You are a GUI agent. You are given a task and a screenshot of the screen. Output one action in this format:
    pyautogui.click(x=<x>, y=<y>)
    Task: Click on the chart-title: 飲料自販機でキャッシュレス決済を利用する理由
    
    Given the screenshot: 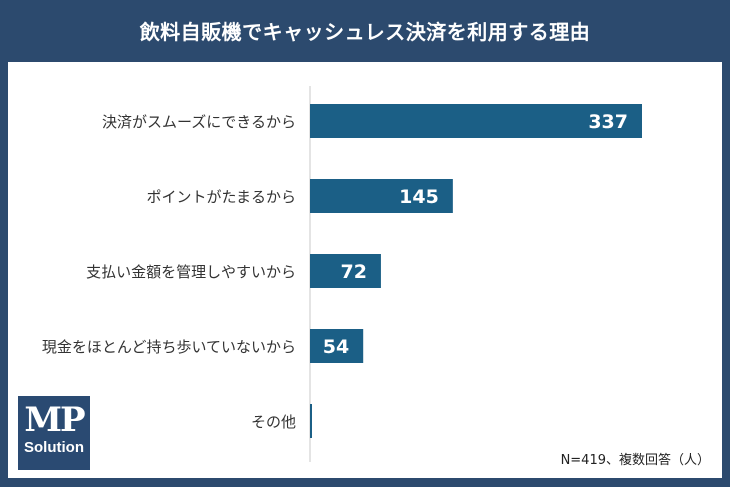 What is the action you would take?
    pyautogui.click(x=365, y=31)
    